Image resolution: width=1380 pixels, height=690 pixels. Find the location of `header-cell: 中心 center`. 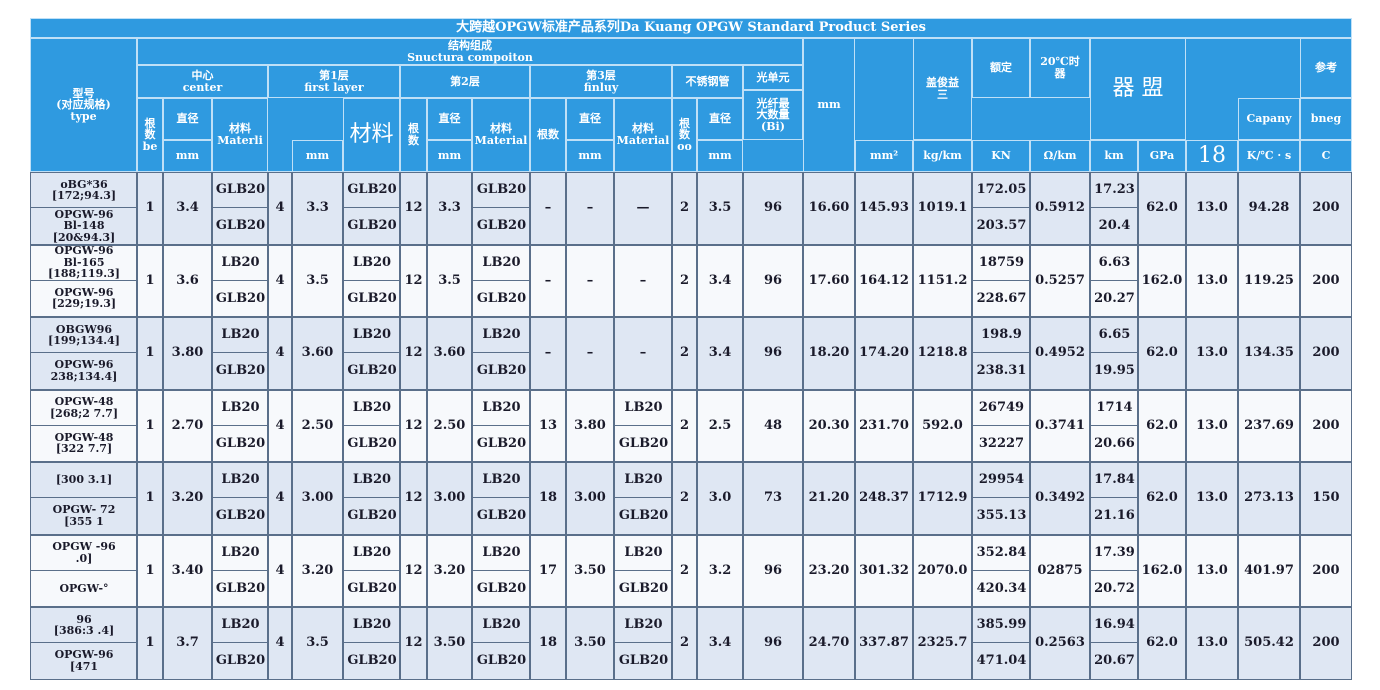

header-cell: 中心 center is located at coordinates (202, 81).